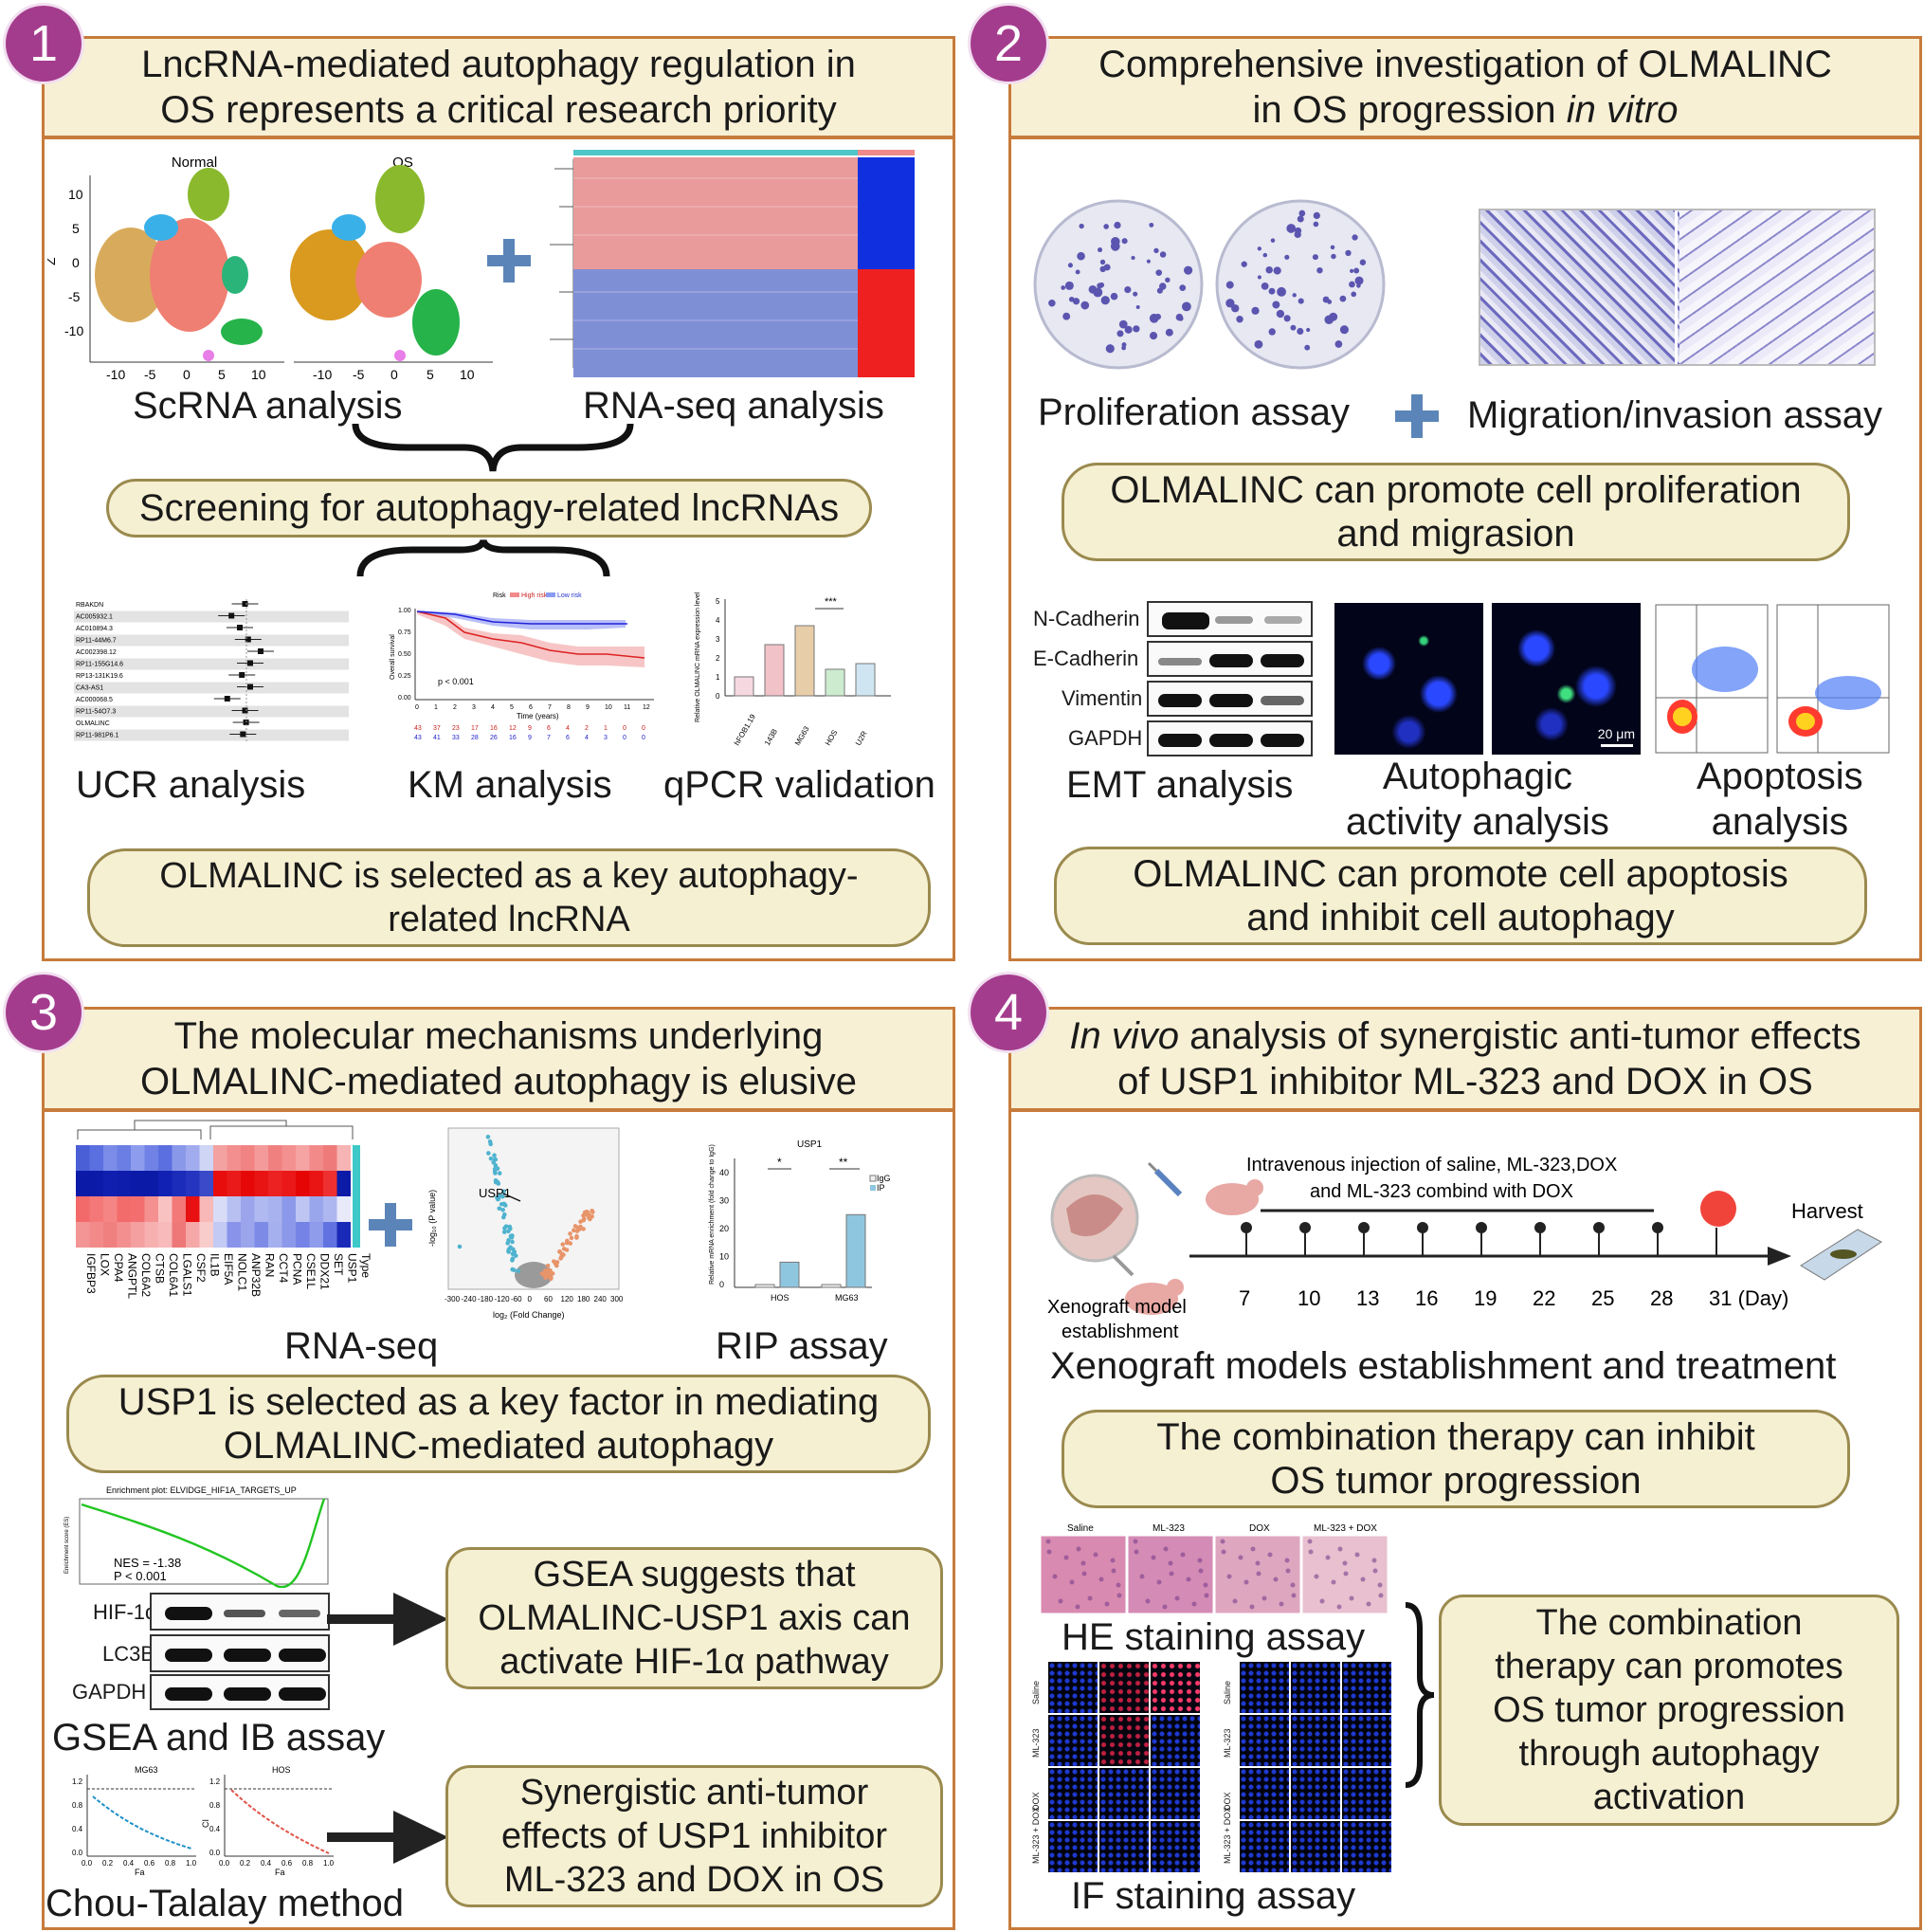  I want to click on qpcr-ylabel: Relative OLMALINC mRNA expression level, so click(698, 657).